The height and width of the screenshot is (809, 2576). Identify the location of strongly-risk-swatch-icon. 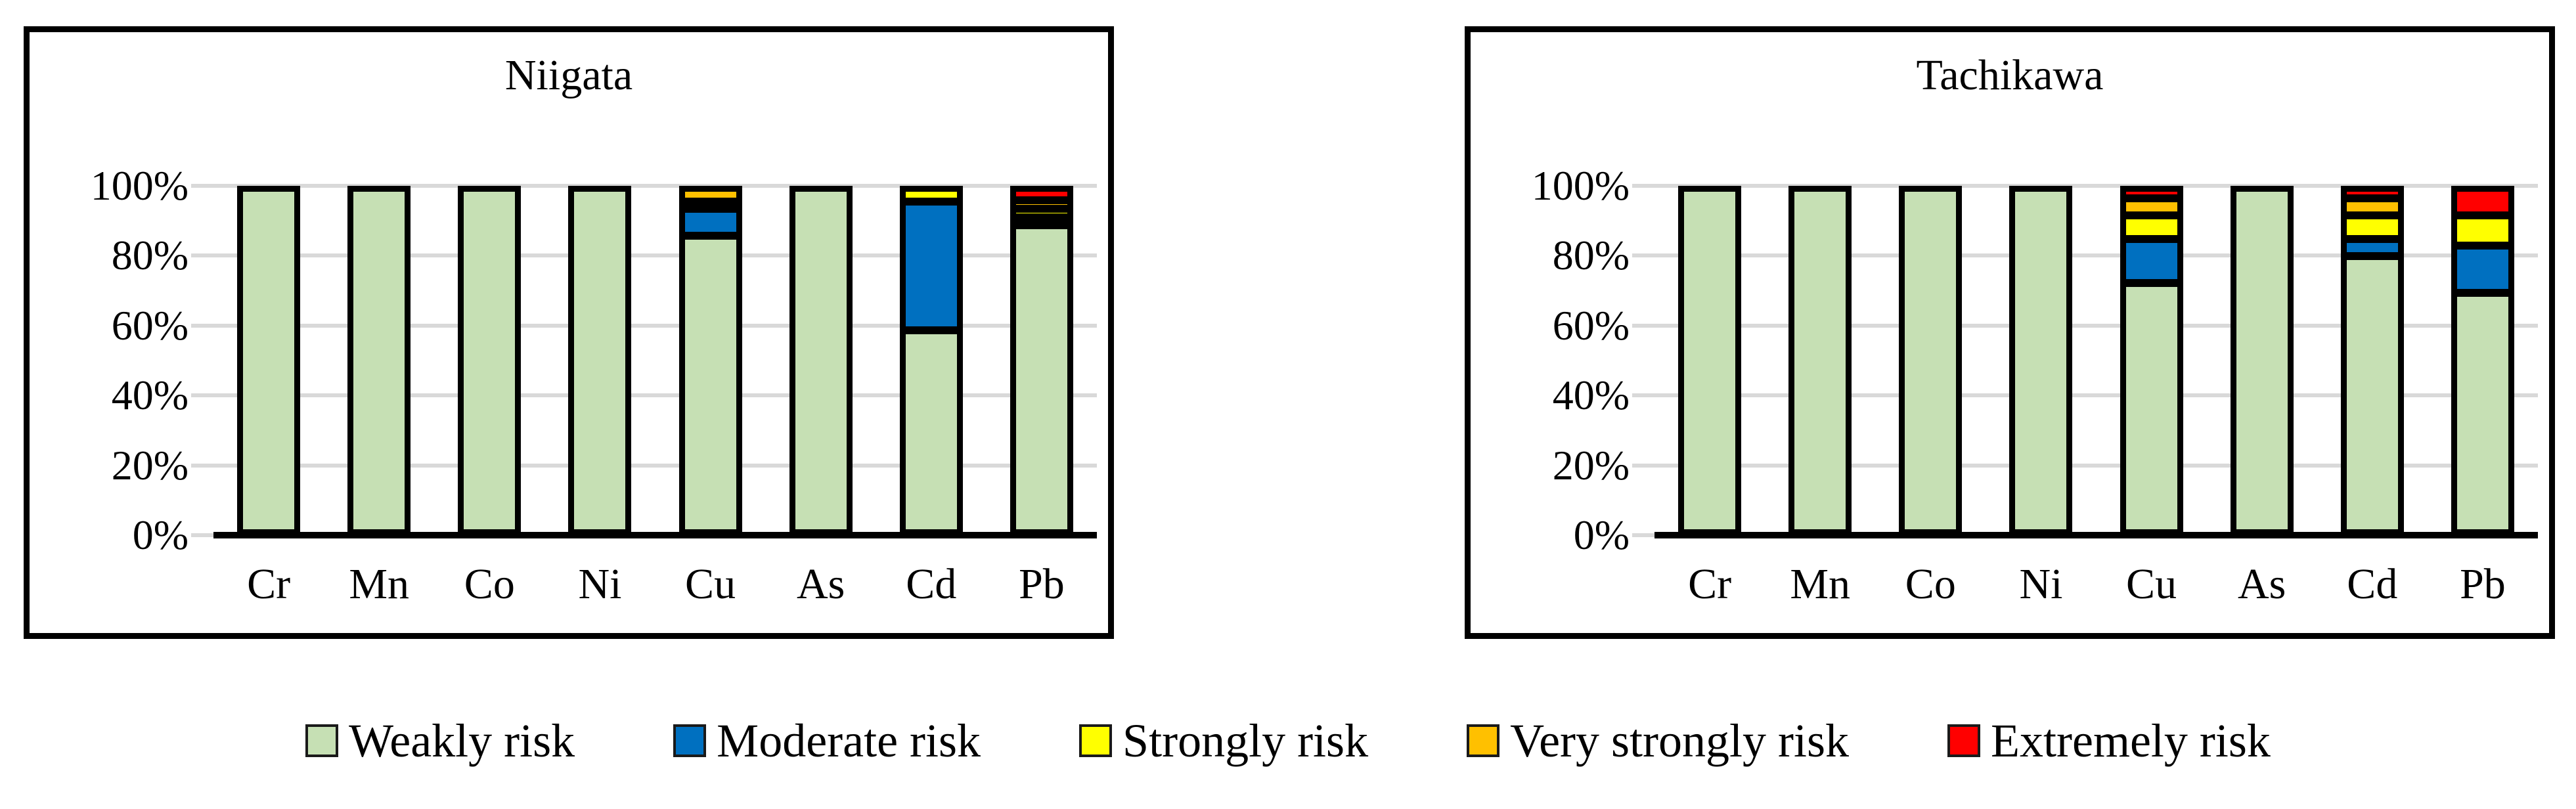
(1096, 740).